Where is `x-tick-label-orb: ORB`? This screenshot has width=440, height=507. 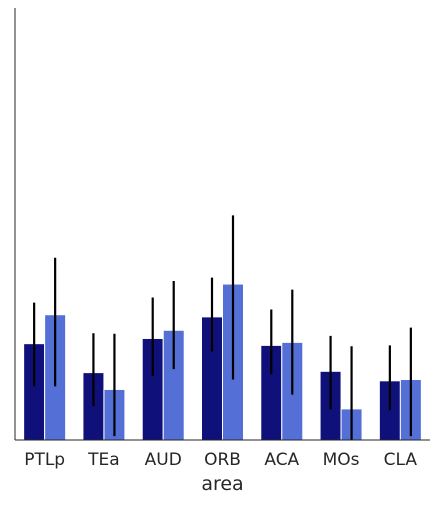 x-tick-label-orb: ORB is located at coordinates (222, 460).